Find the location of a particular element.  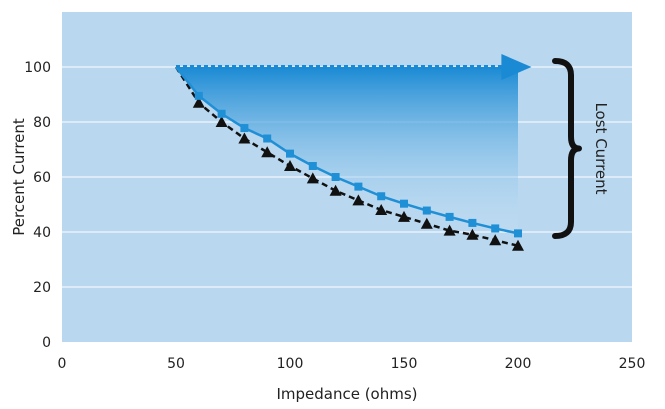

lost-current-bracket is located at coordinates (567, 148).